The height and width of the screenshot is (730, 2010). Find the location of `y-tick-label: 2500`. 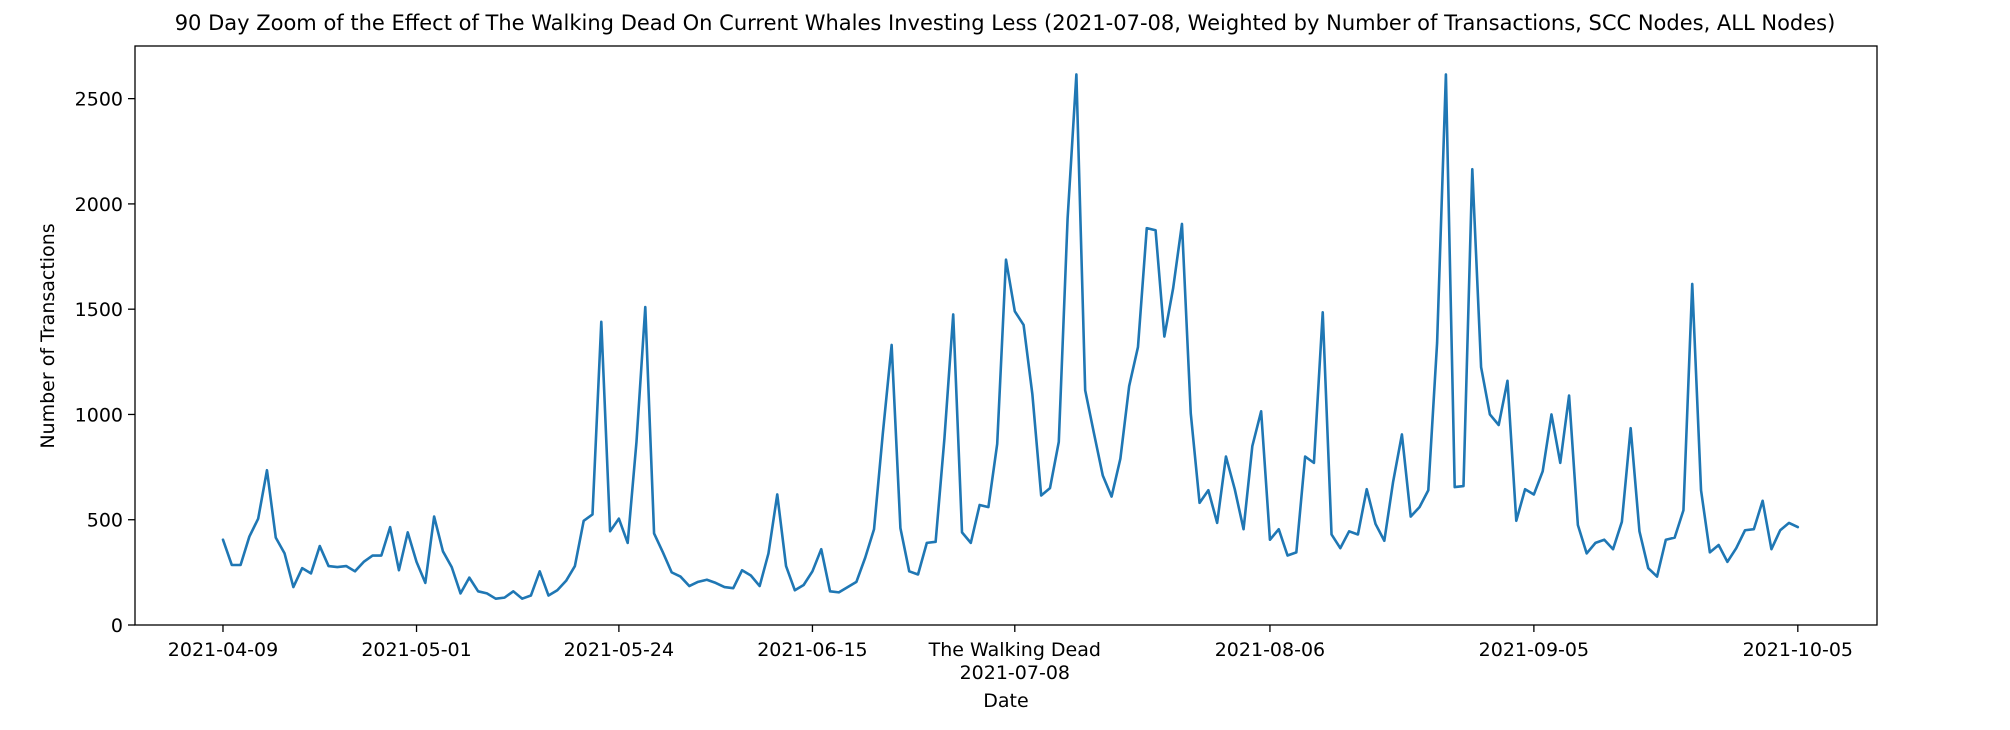

y-tick-label: 2500 is located at coordinates (99, 100).